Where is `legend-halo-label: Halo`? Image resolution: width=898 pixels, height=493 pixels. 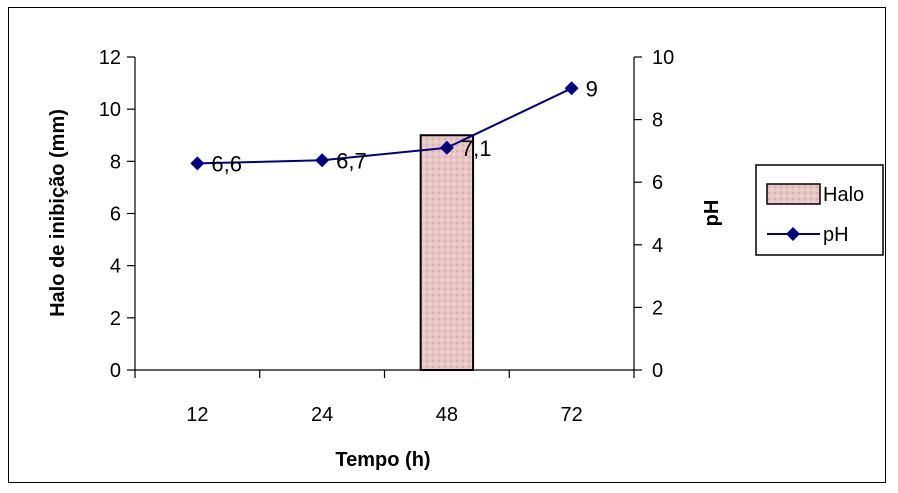 legend-halo-label: Halo is located at coordinates (843, 195).